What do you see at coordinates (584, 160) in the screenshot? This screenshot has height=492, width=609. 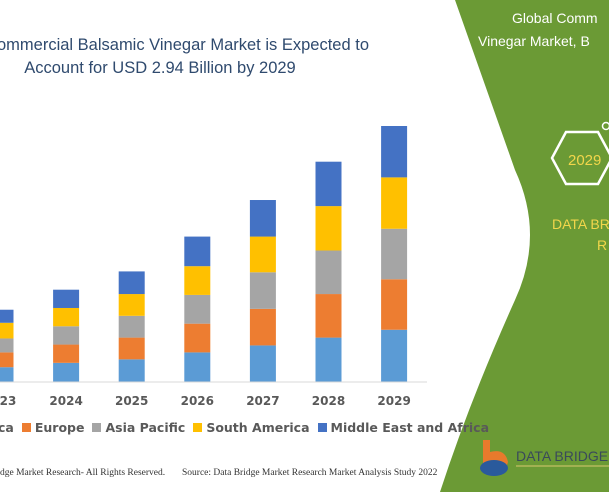 I see `hex-year: 2029` at bounding box center [584, 160].